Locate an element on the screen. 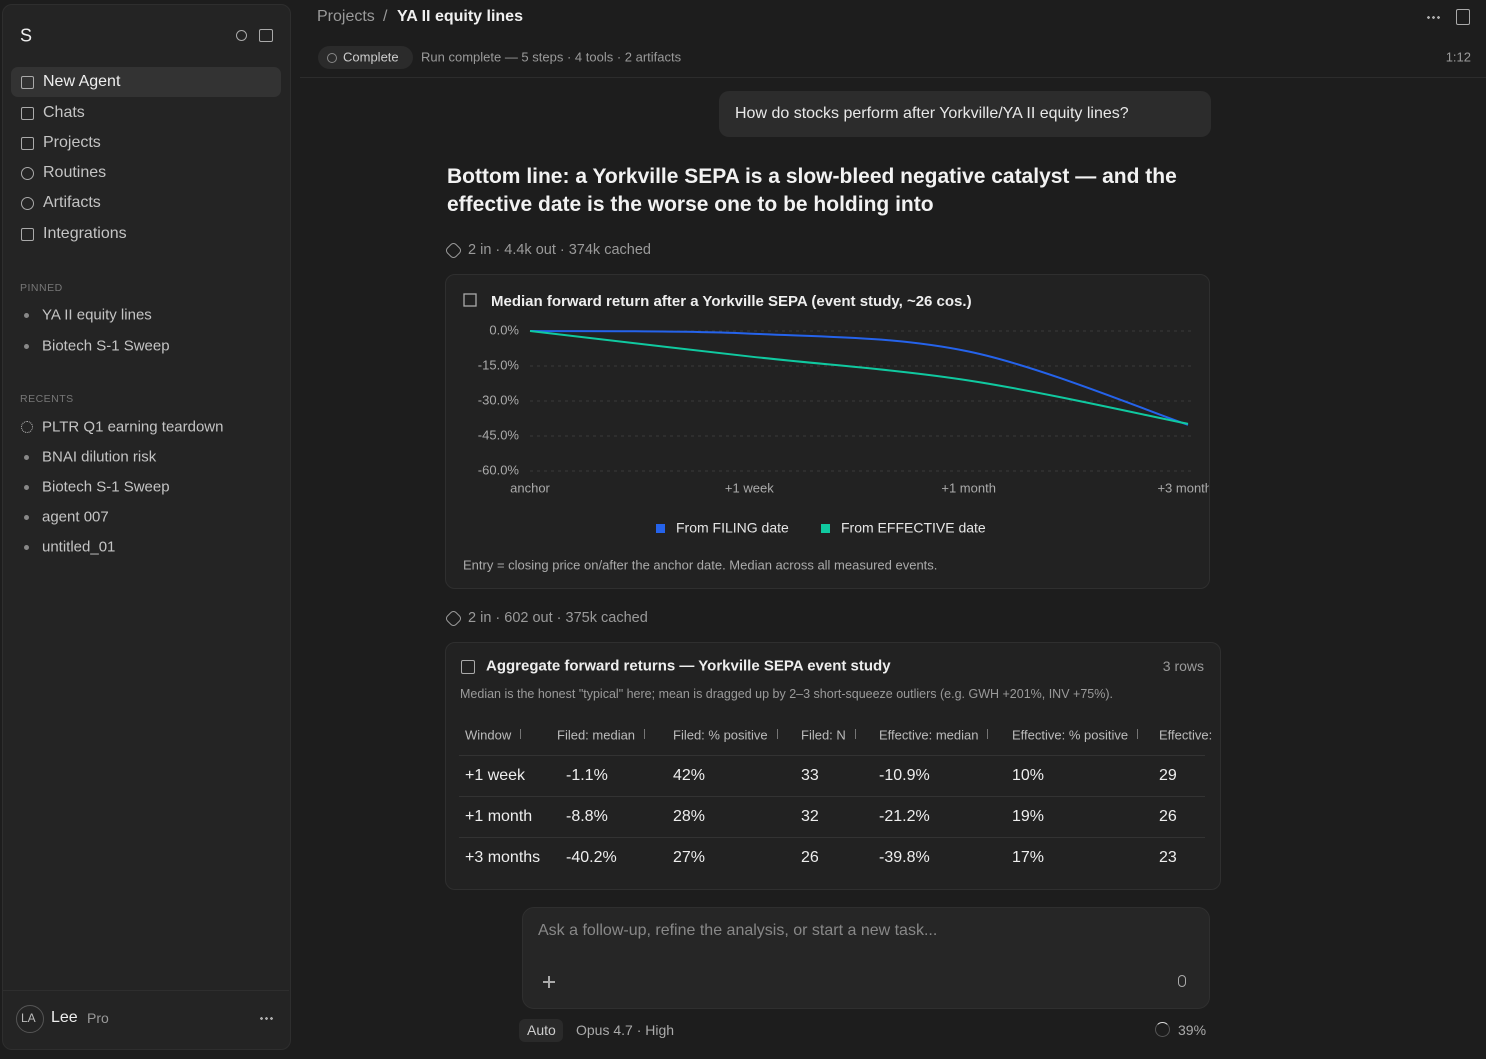 The width and height of the screenshot is (1486, 1059). table-cell: -8.8% is located at coordinates (587, 816).